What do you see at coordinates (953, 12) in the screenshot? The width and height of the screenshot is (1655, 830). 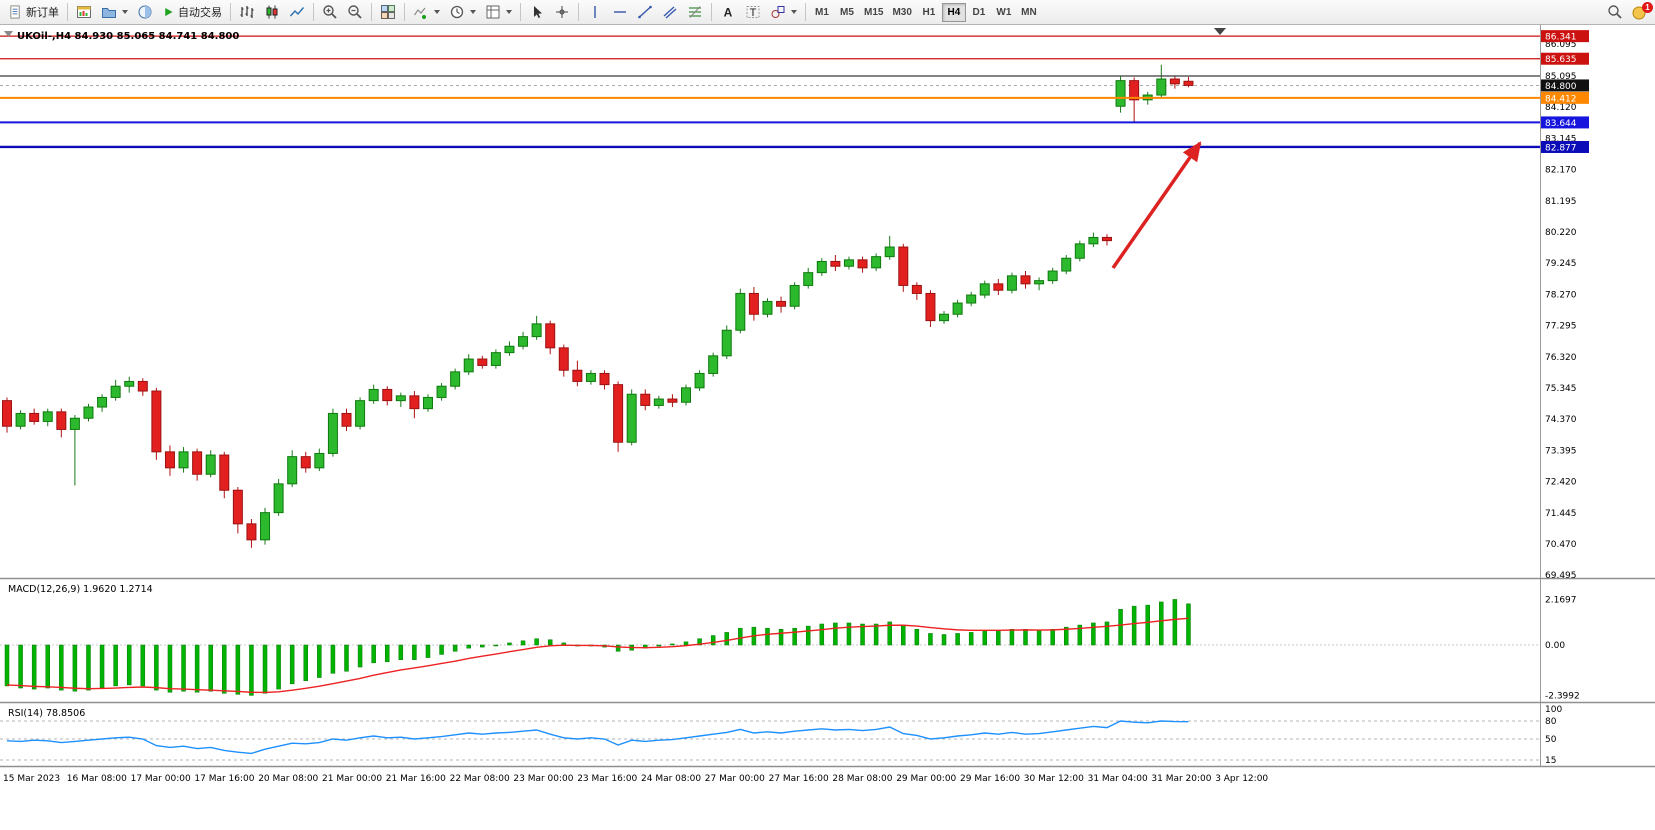 I see `timeframe-h4-button: H4` at bounding box center [953, 12].